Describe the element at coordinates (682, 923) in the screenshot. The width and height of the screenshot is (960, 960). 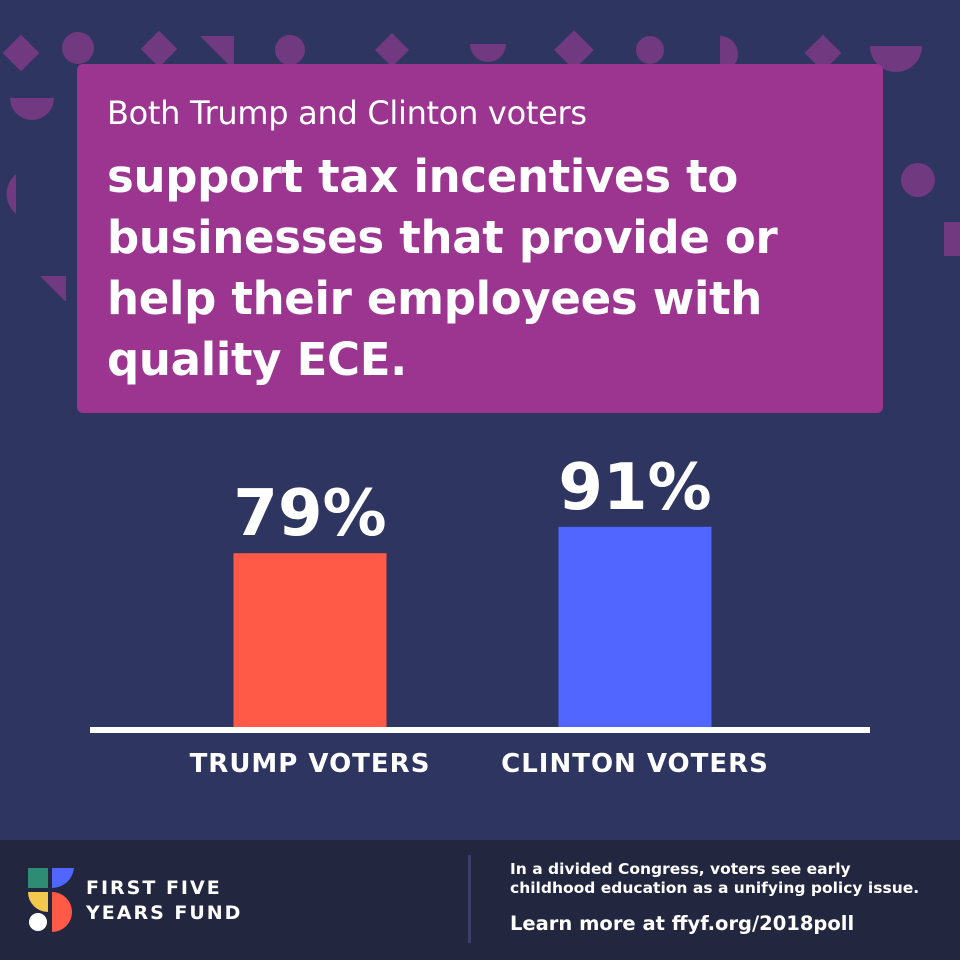
I see `footer-link: Learn more at ffyf.org/2018poll` at that location.